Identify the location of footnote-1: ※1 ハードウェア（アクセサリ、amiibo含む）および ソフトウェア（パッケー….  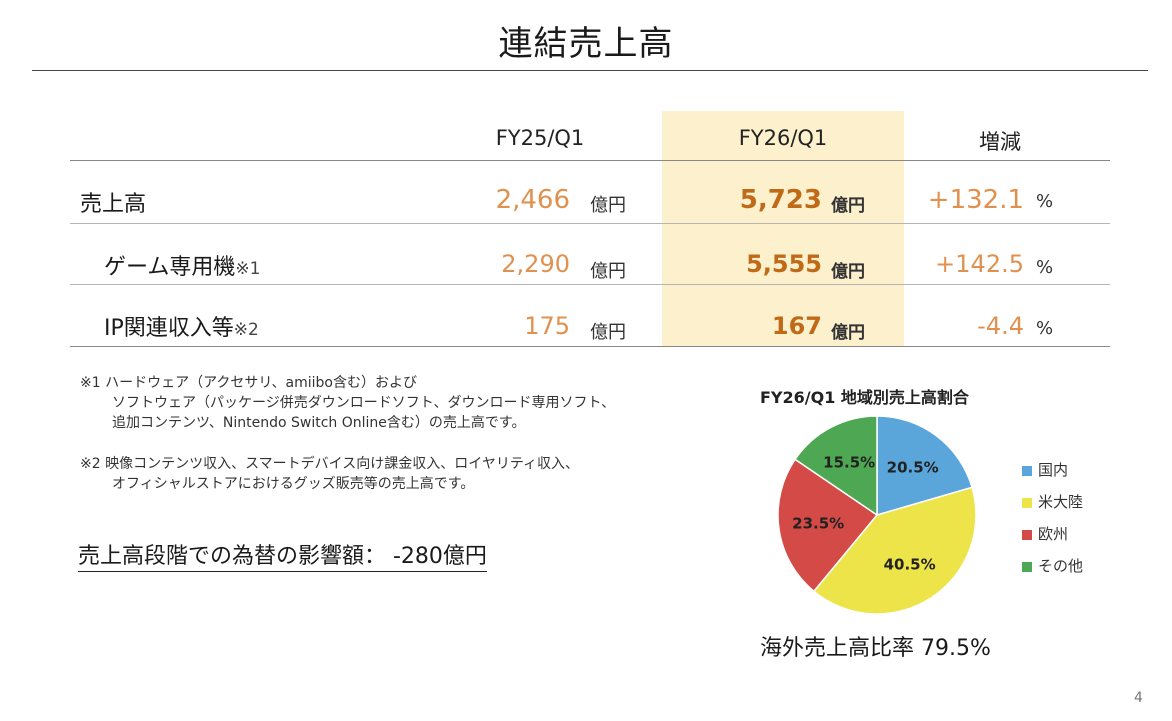
(347, 403).